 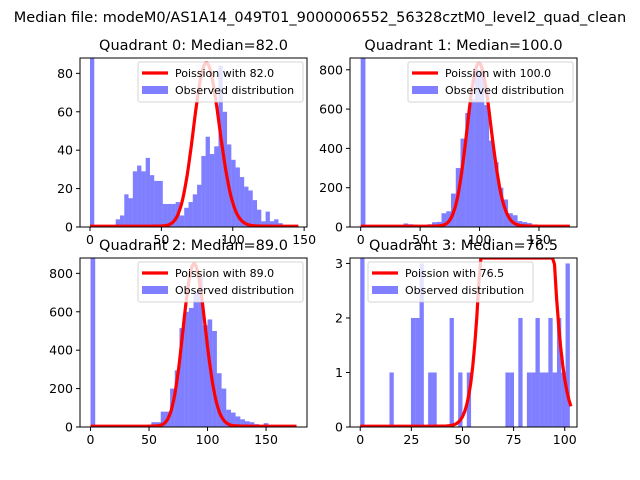 What do you see at coordinates (65, 111) in the screenshot?
I see `y-tick-label: 60` at bounding box center [65, 111].